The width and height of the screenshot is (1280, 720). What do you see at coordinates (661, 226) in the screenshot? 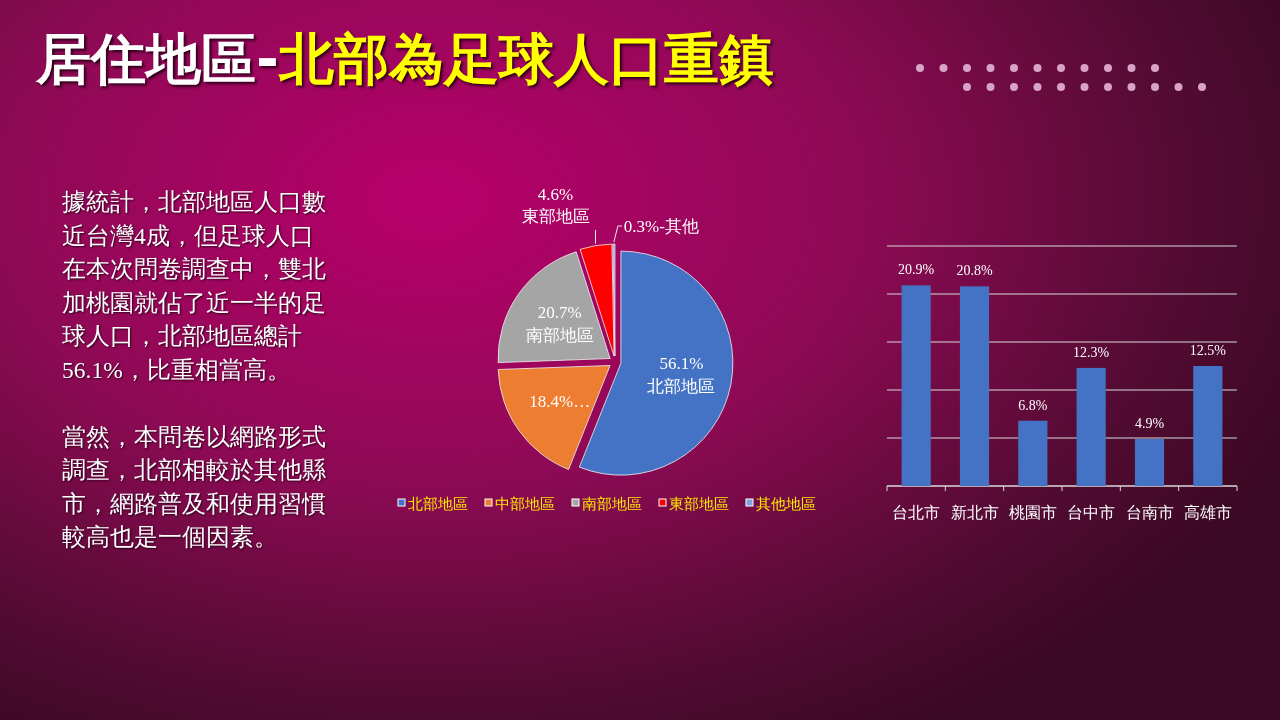
I see `data-label: 0.3%-其他` at bounding box center [661, 226].